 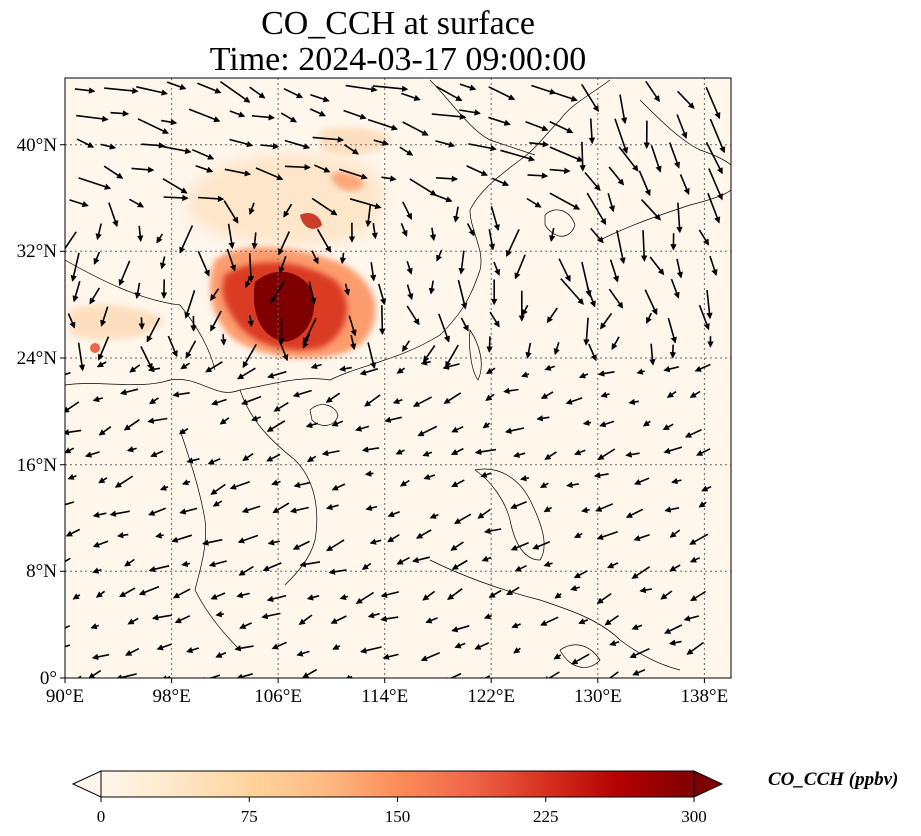 What do you see at coordinates (833, 779) in the screenshot?
I see `colorbar-label: CO_CCH (ppbv)` at bounding box center [833, 779].